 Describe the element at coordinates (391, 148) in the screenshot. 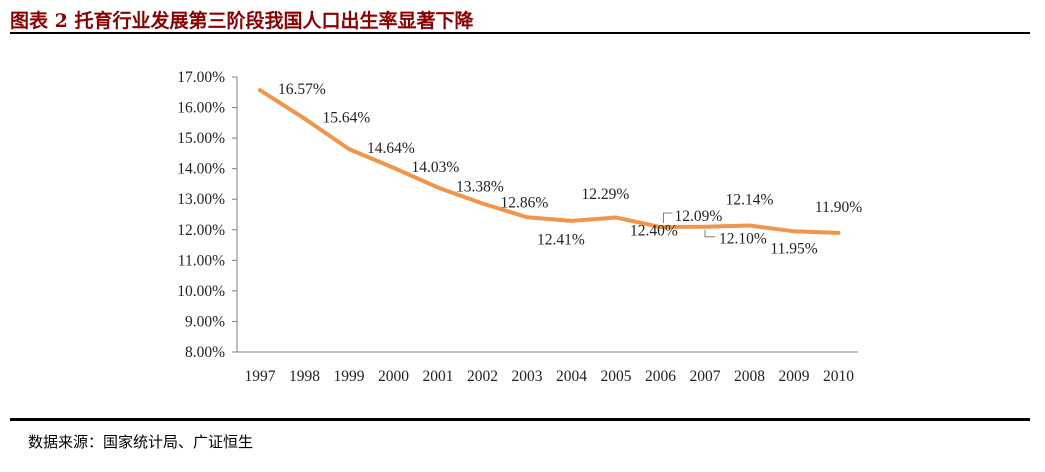

I see `data-label: 14.64%` at that location.